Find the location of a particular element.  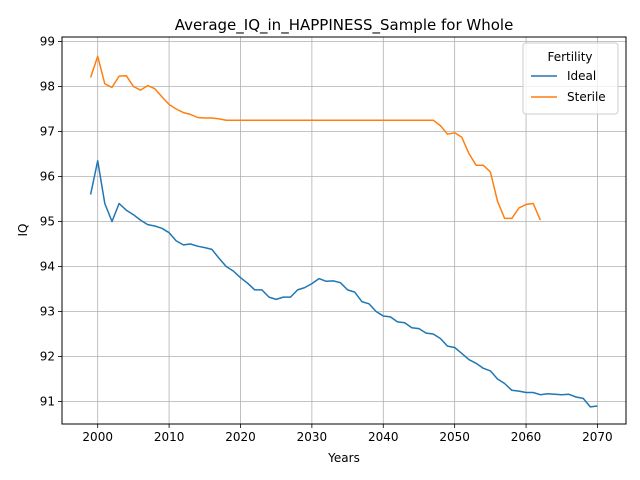

legend-label-sterile: Sterile is located at coordinates (586, 97).